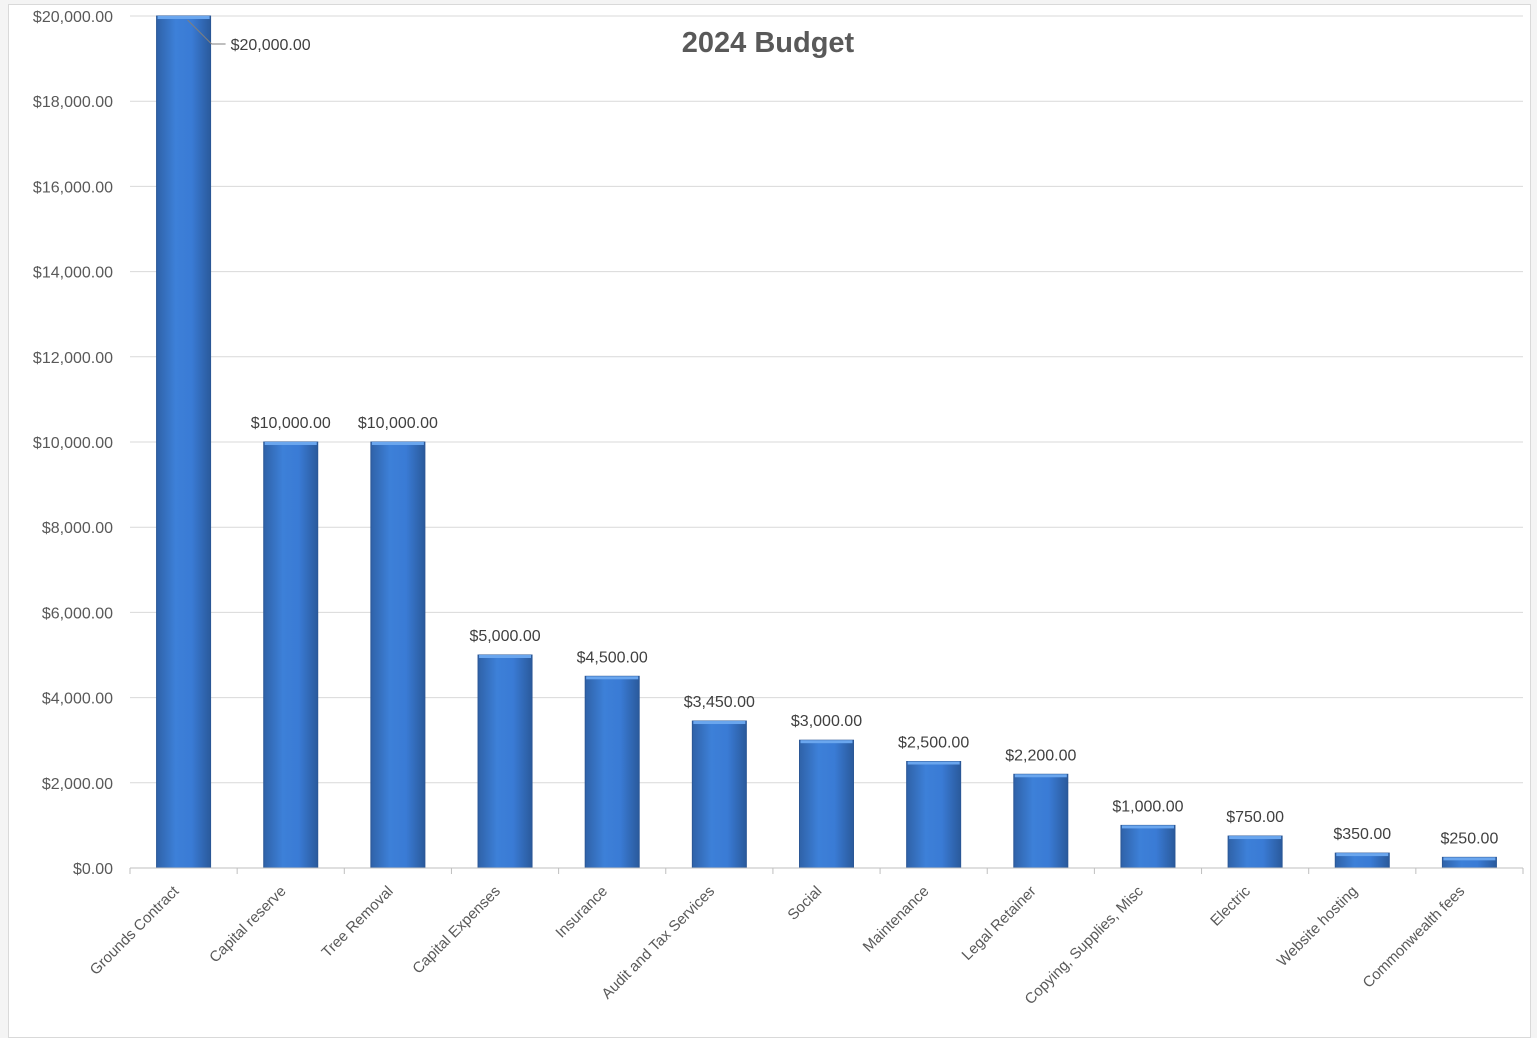 Image resolution: width=1537 pixels, height=1038 pixels. I want to click on chart-title: 2024 Budget, so click(768, 43).